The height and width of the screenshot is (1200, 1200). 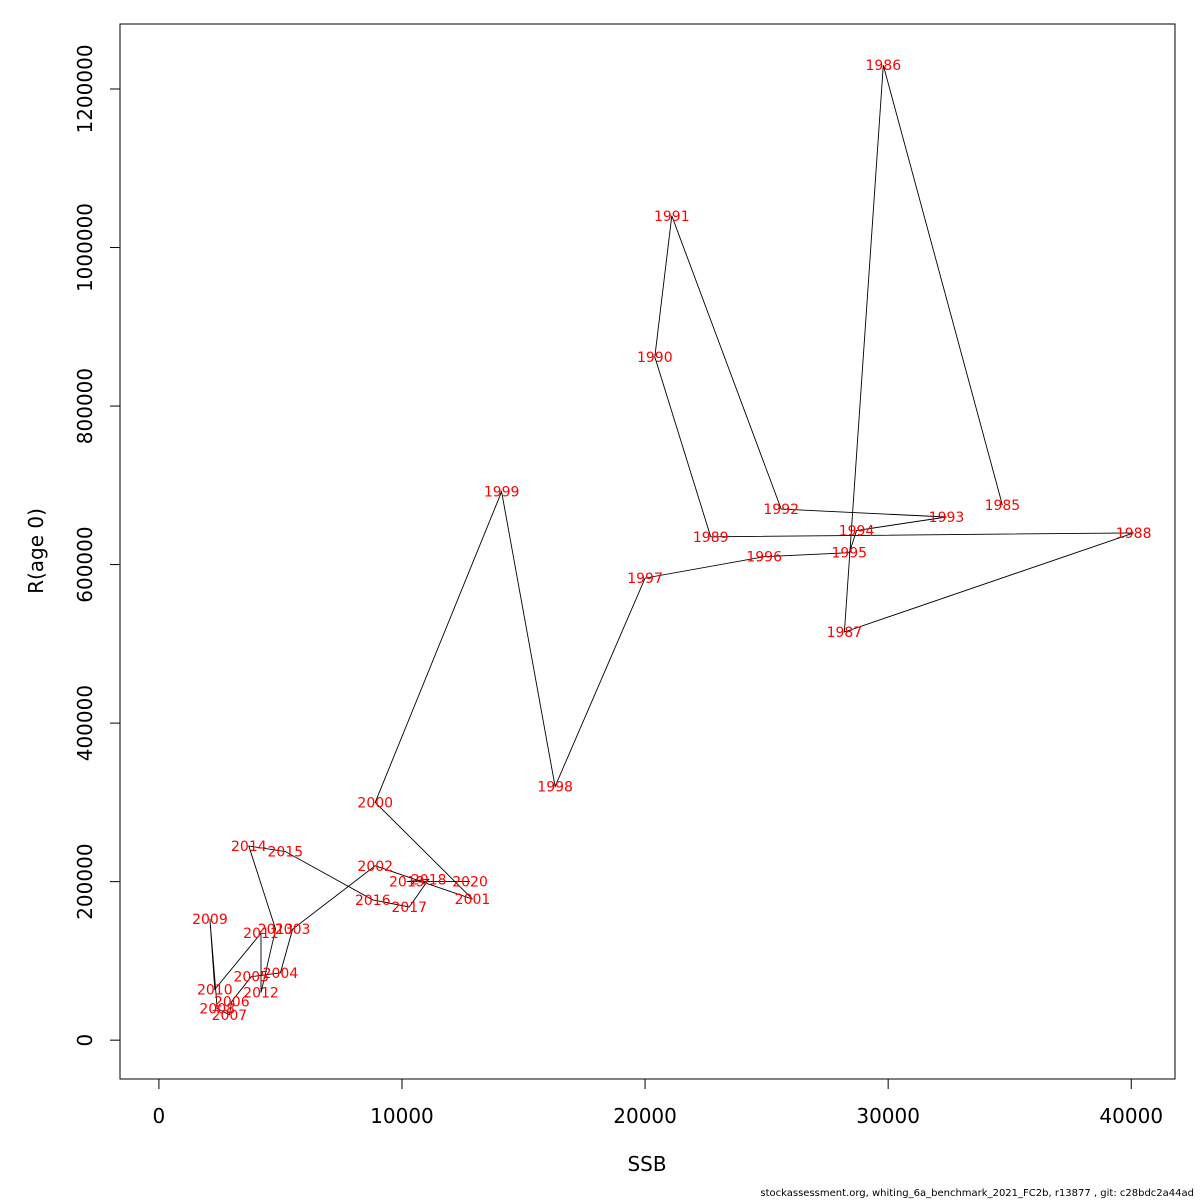 I want to click on point-label-2000: 2000, so click(x=375, y=803).